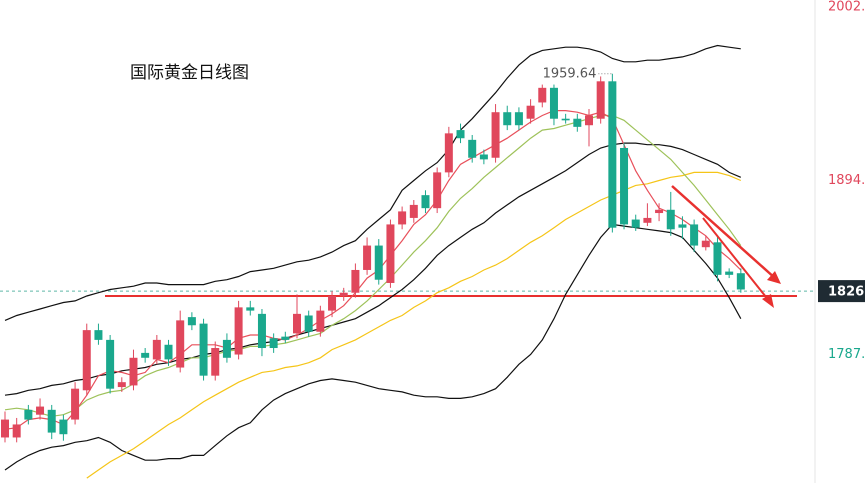 The height and width of the screenshot is (483, 865). Describe the element at coordinates (189, 73) in the screenshot. I see `chart-title: 国际黄金日线图` at that location.